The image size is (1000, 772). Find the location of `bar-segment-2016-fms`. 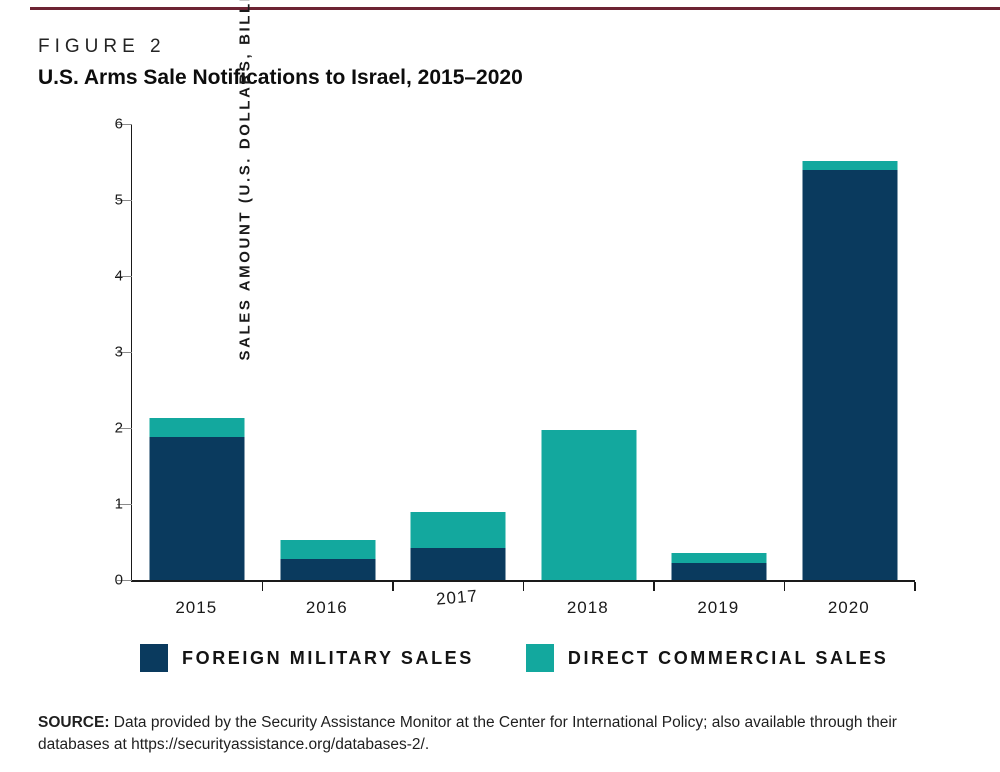

bar-segment-2016-fms is located at coordinates (328, 569).